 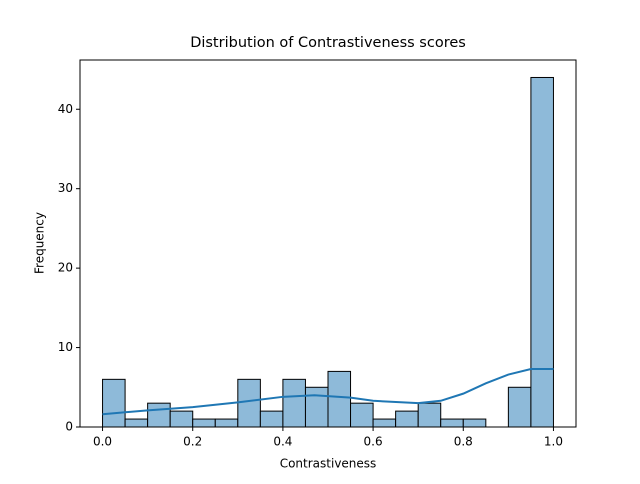 What do you see at coordinates (373, 442) in the screenshot?
I see `x-tick-label: 0.6` at bounding box center [373, 442].